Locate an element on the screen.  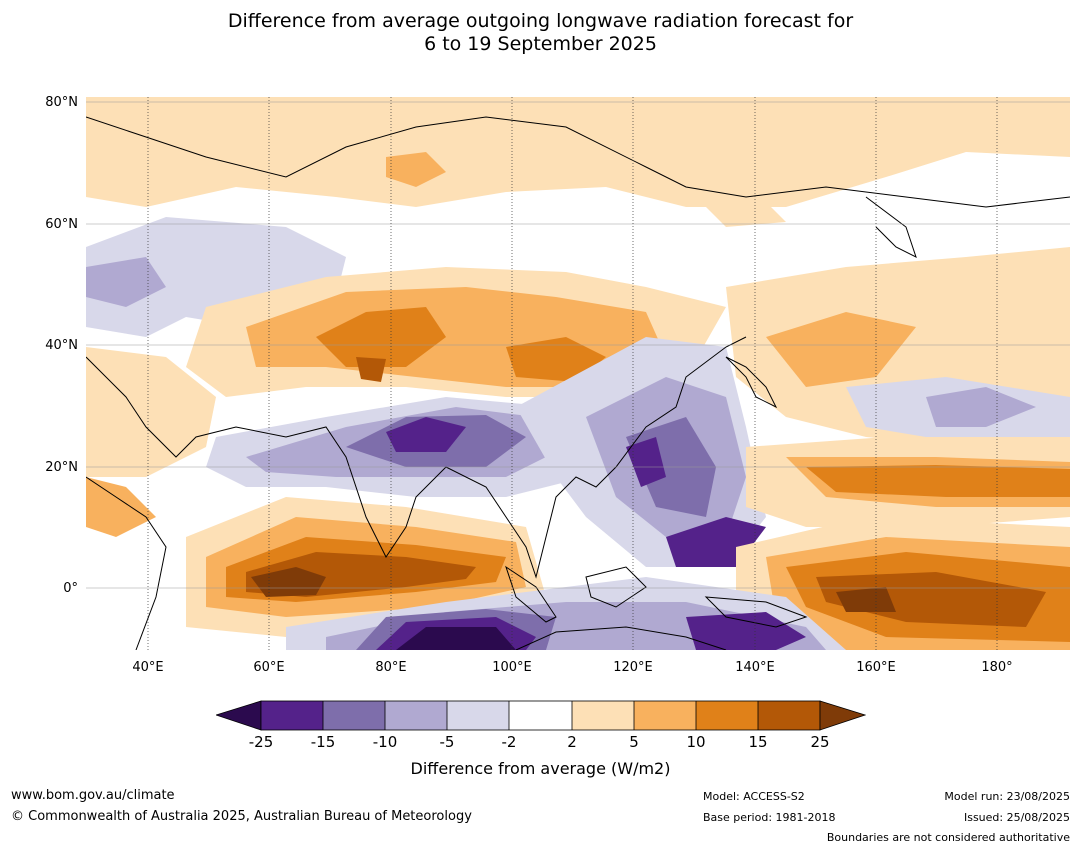
lon-label-140e: 140°E is located at coordinates (755, 667).